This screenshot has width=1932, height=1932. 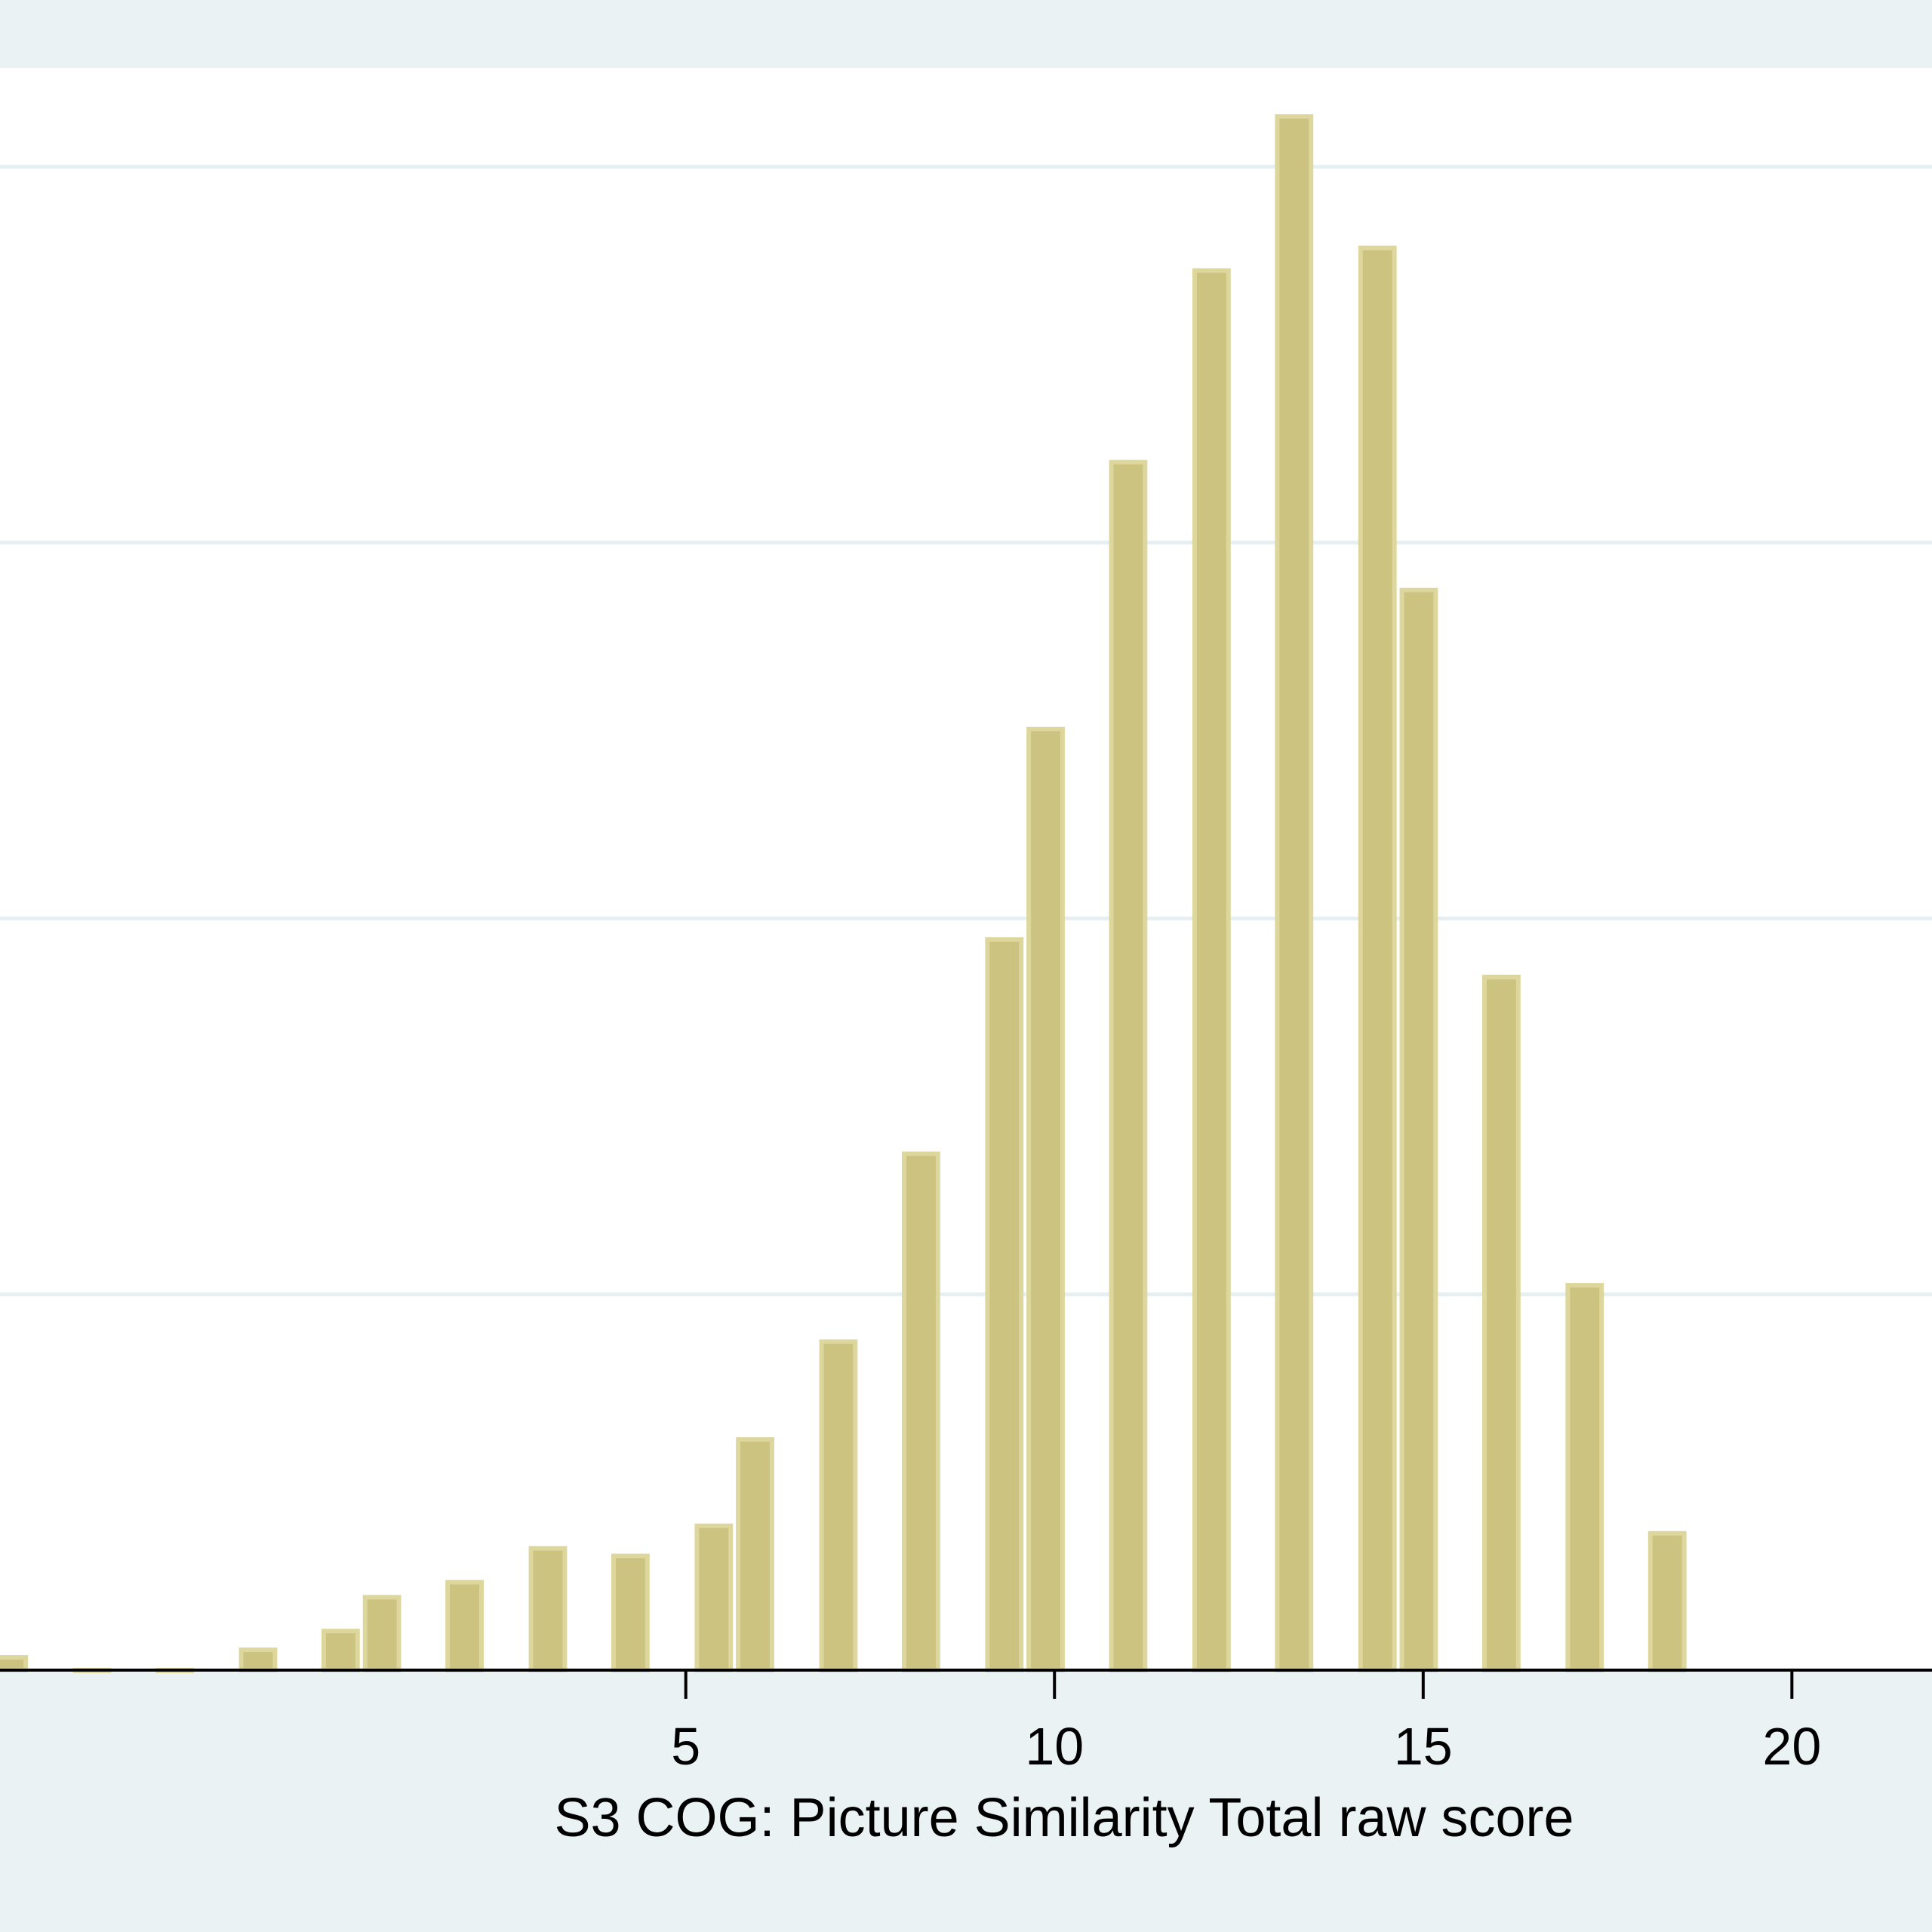 What do you see at coordinates (1246, 1723) in the screenshot?
I see `x-axis-ticks: 5 10 15 20` at bounding box center [1246, 1723].